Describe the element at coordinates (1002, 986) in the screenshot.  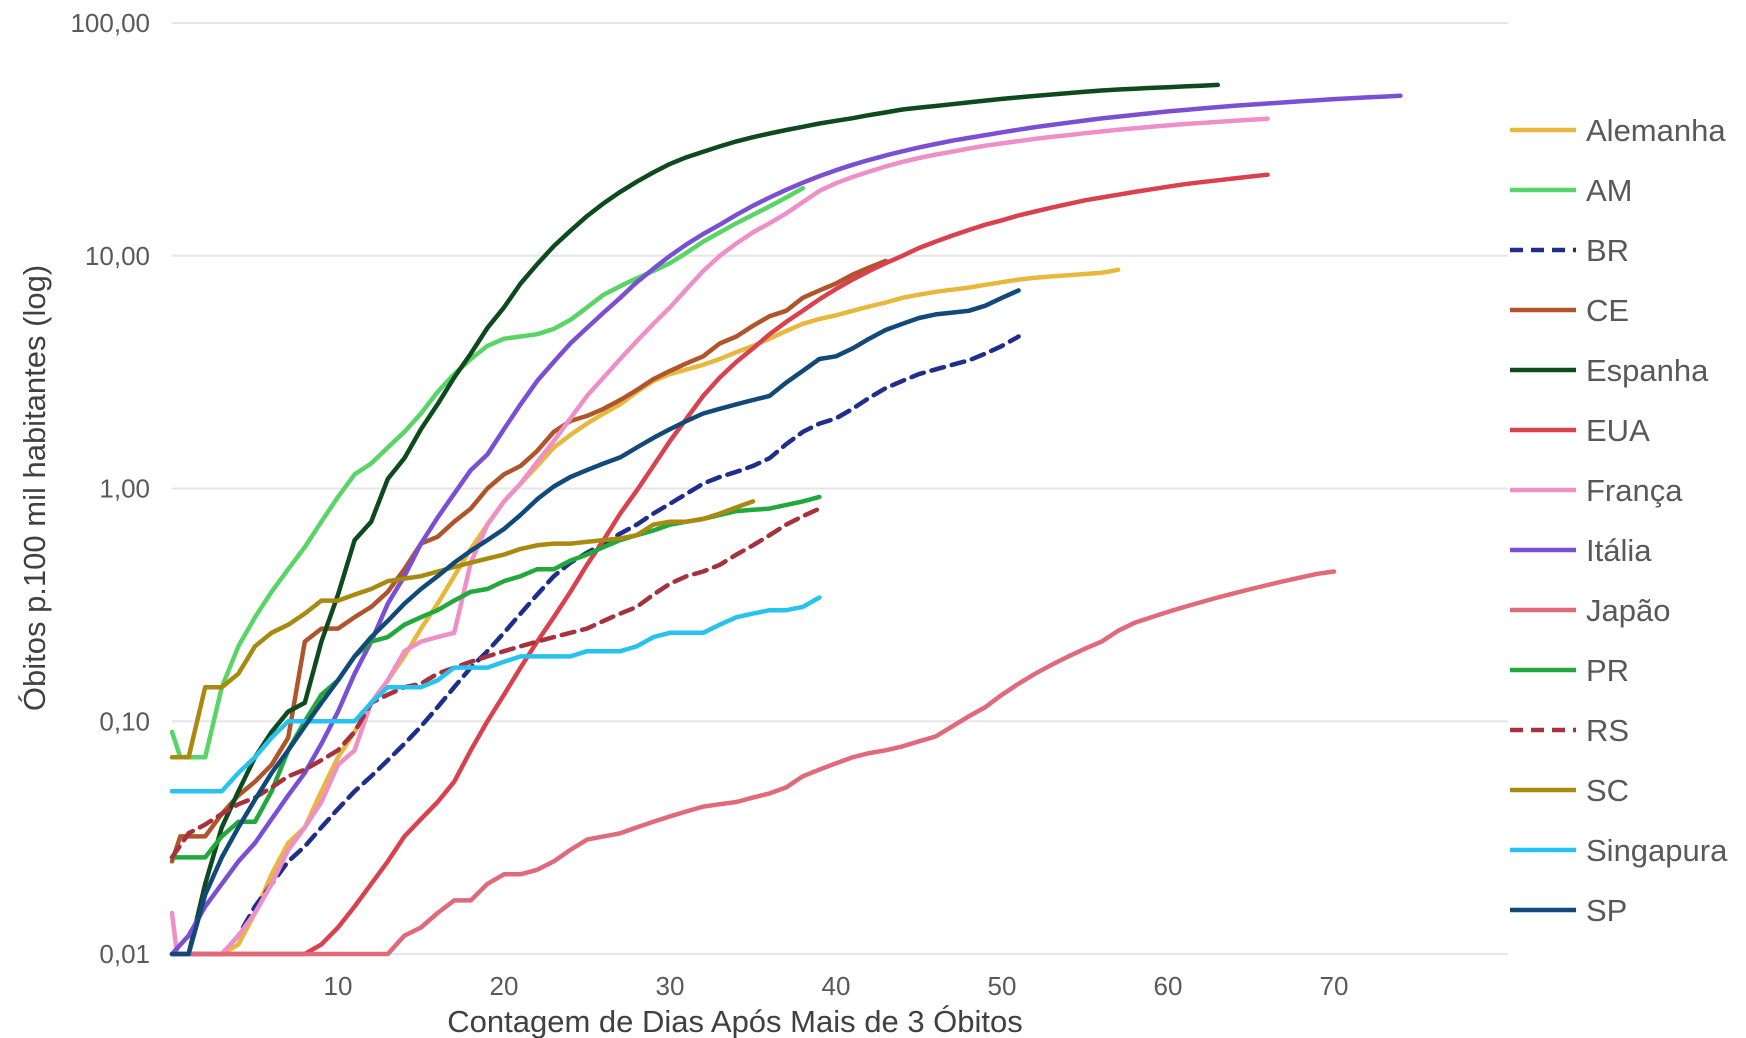
I see `x-tick-label: 50` at that location.